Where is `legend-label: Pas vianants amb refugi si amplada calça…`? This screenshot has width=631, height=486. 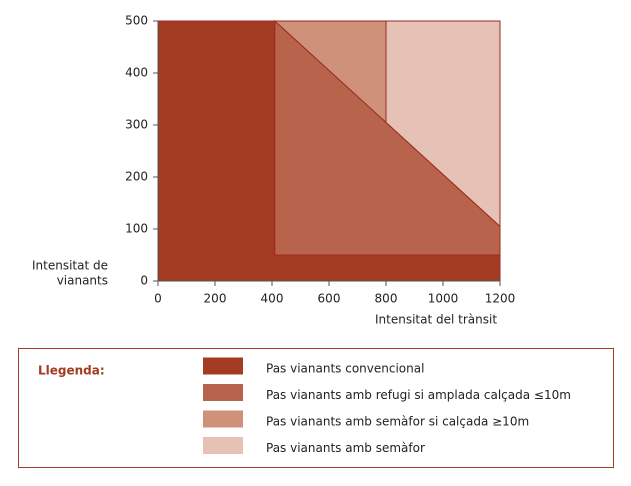 legend-label: Pas vianants amb refugi si amplada calça… is located at coordinates (418, 395).